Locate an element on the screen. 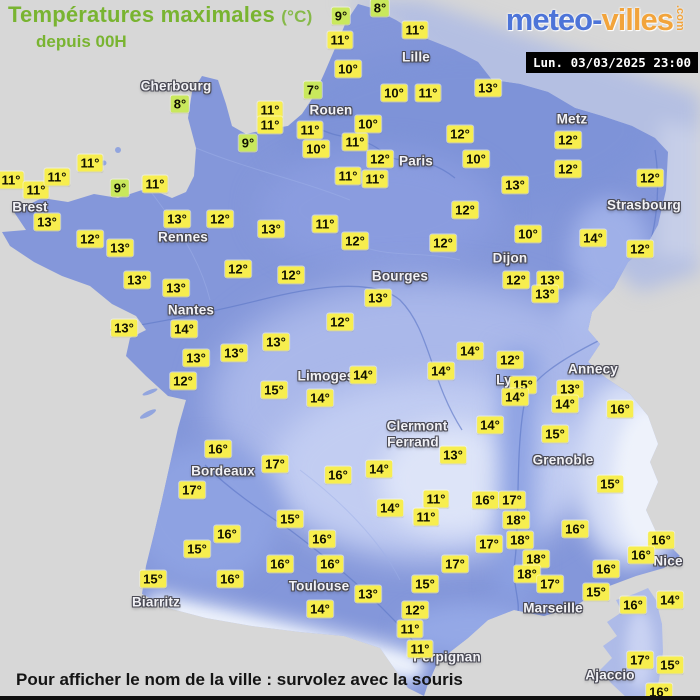 The image size is (700, 700). temp-badge: 9° is located at coordinates (248, 143).